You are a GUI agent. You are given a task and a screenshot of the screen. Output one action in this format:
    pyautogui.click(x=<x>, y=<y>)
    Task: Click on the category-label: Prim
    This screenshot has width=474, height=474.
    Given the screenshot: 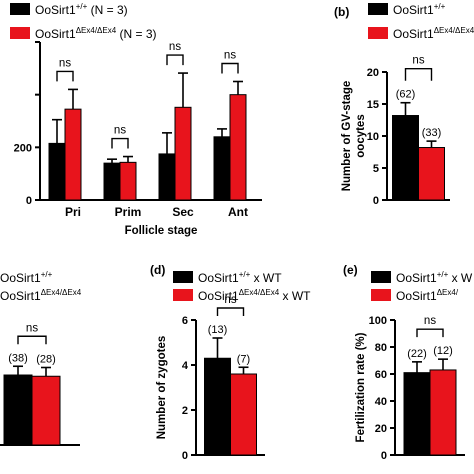 What is the action you would take?
    pyautogui.click(x=128, y=212)
    